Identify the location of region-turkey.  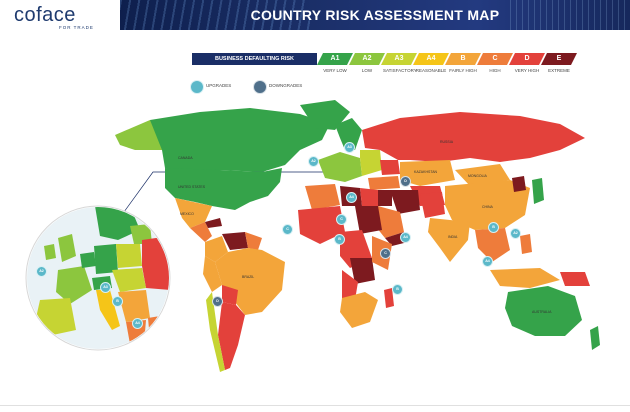
(384, 183).